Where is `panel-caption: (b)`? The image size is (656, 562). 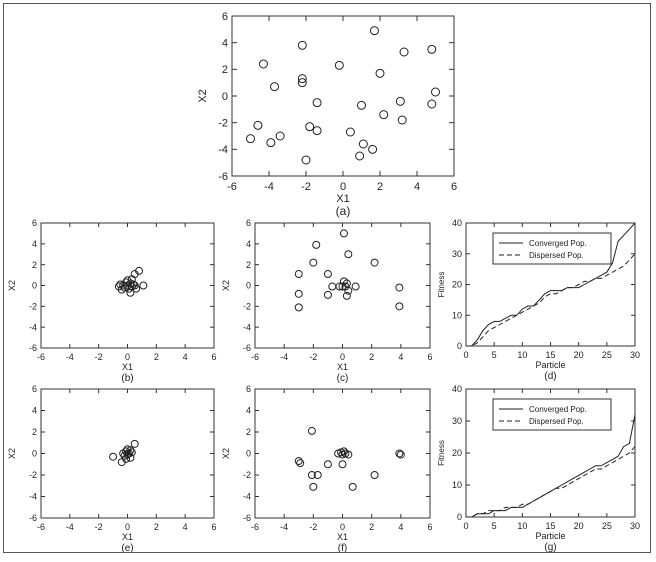 panel-caption: (b) is located at coordinates (127, 378).